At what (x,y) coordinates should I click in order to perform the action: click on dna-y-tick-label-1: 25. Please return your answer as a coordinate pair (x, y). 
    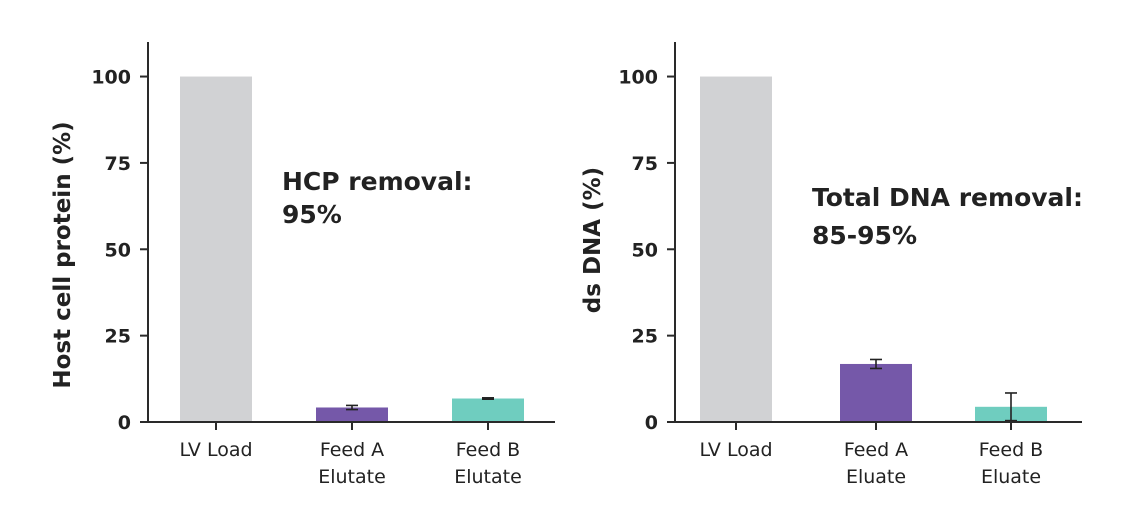
    Looking at the image, I should click on (645, 337).